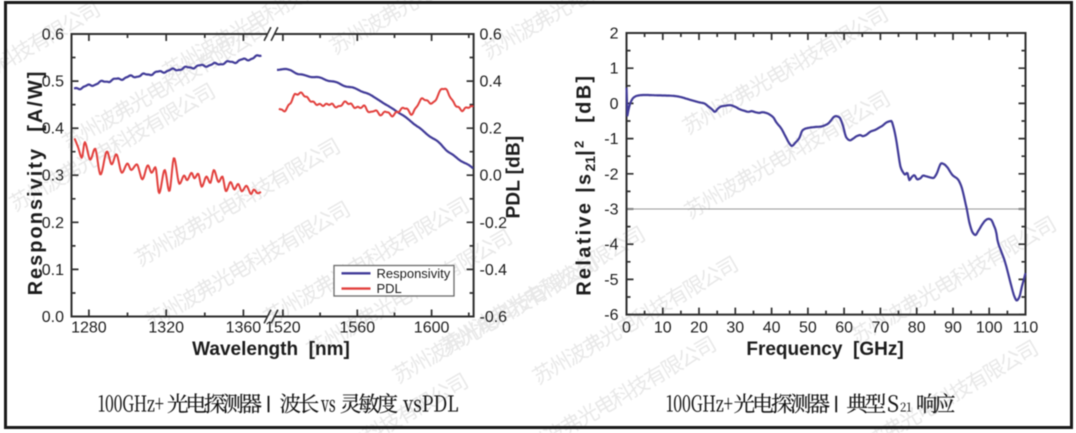 This screenshot has height=433, width=1076. Describe the element at coordinates (611, 245) in the screenshot. I see `svg-text: -4` at that location.